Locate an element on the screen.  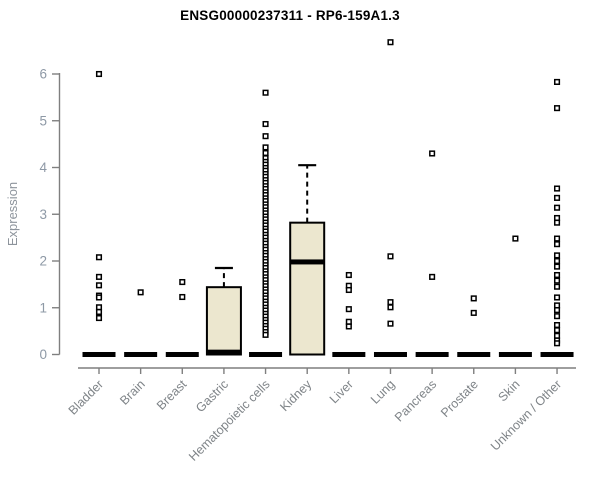
y-tick-label: 4 is located at coordinates (43, 167).